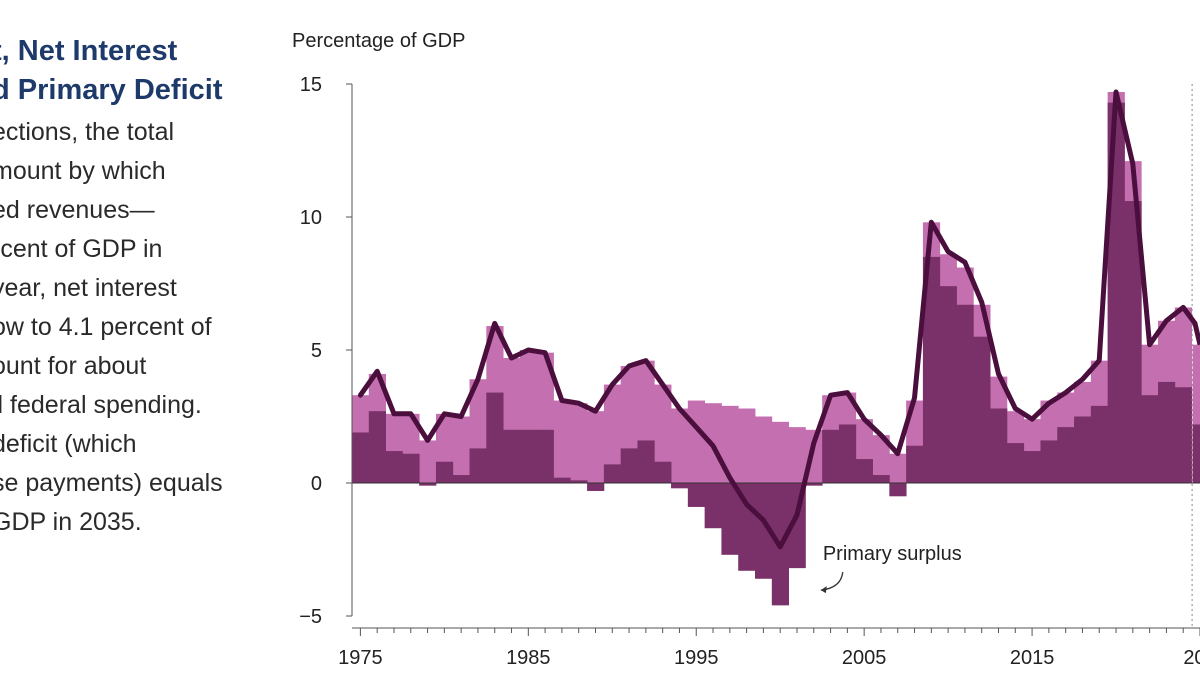 This screenshot has height=675, width=1200. I want to click on x-tick-label: 202, so click(1191, 658).